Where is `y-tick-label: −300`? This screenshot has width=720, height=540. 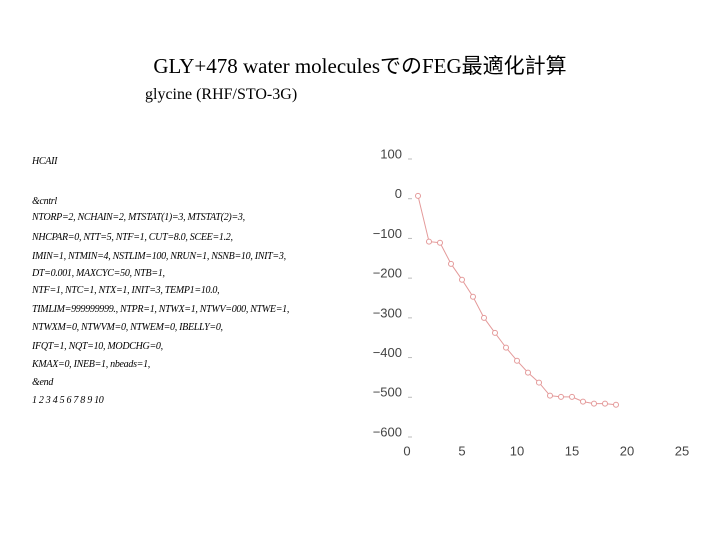 y-tick-label: −300 is located at coordinates (387, 312).